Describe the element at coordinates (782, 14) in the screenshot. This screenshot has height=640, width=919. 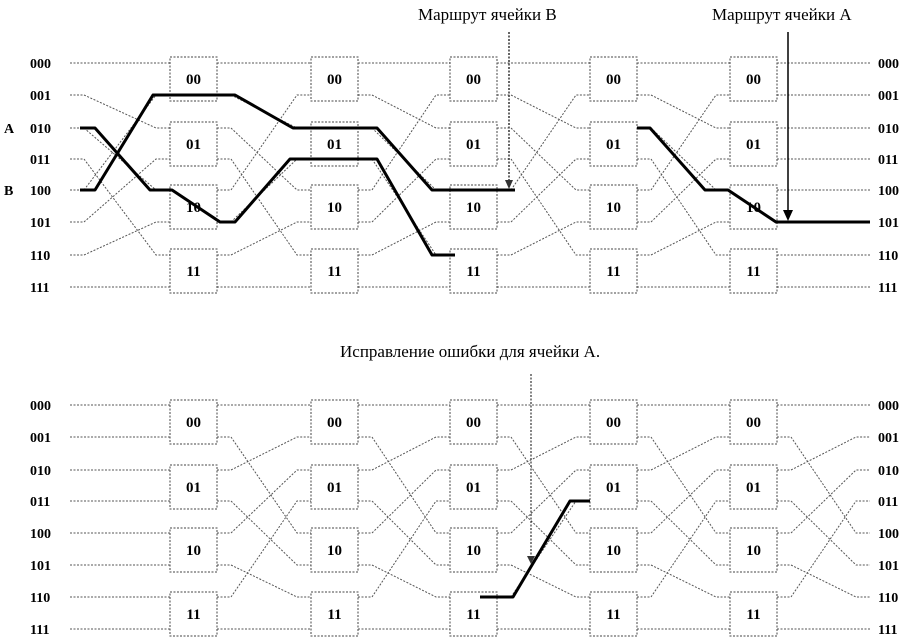
I see `annotation-route-a: Маршрут ячейки А` at that location.